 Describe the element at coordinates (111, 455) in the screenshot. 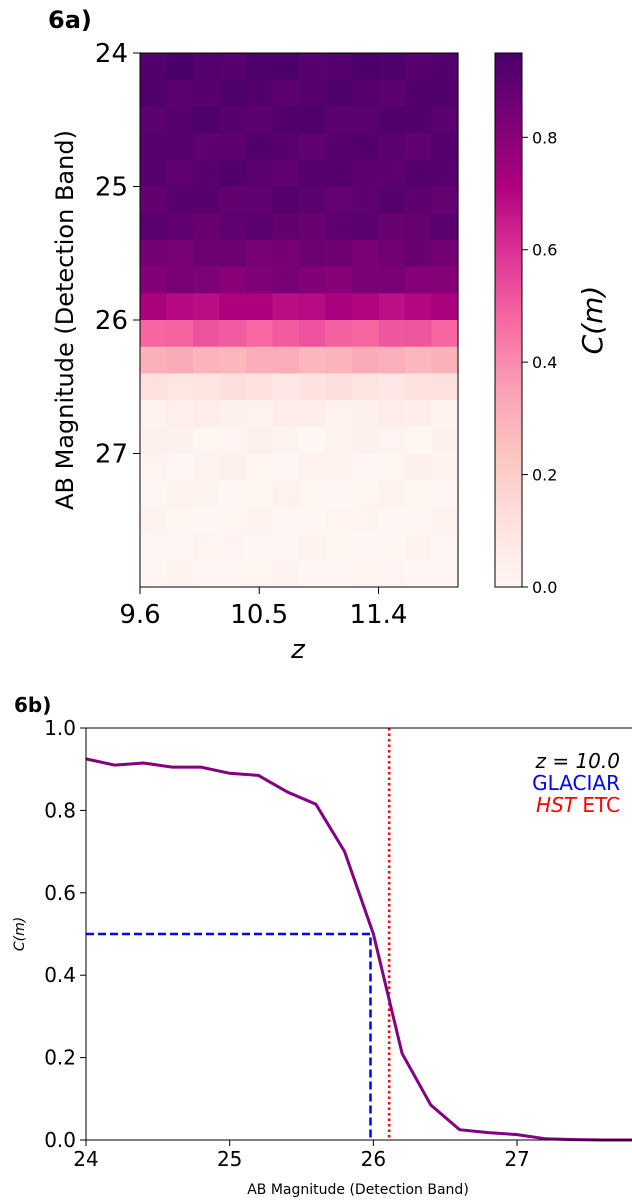

I see `heatmap-y-tick-label: 27` at that location.